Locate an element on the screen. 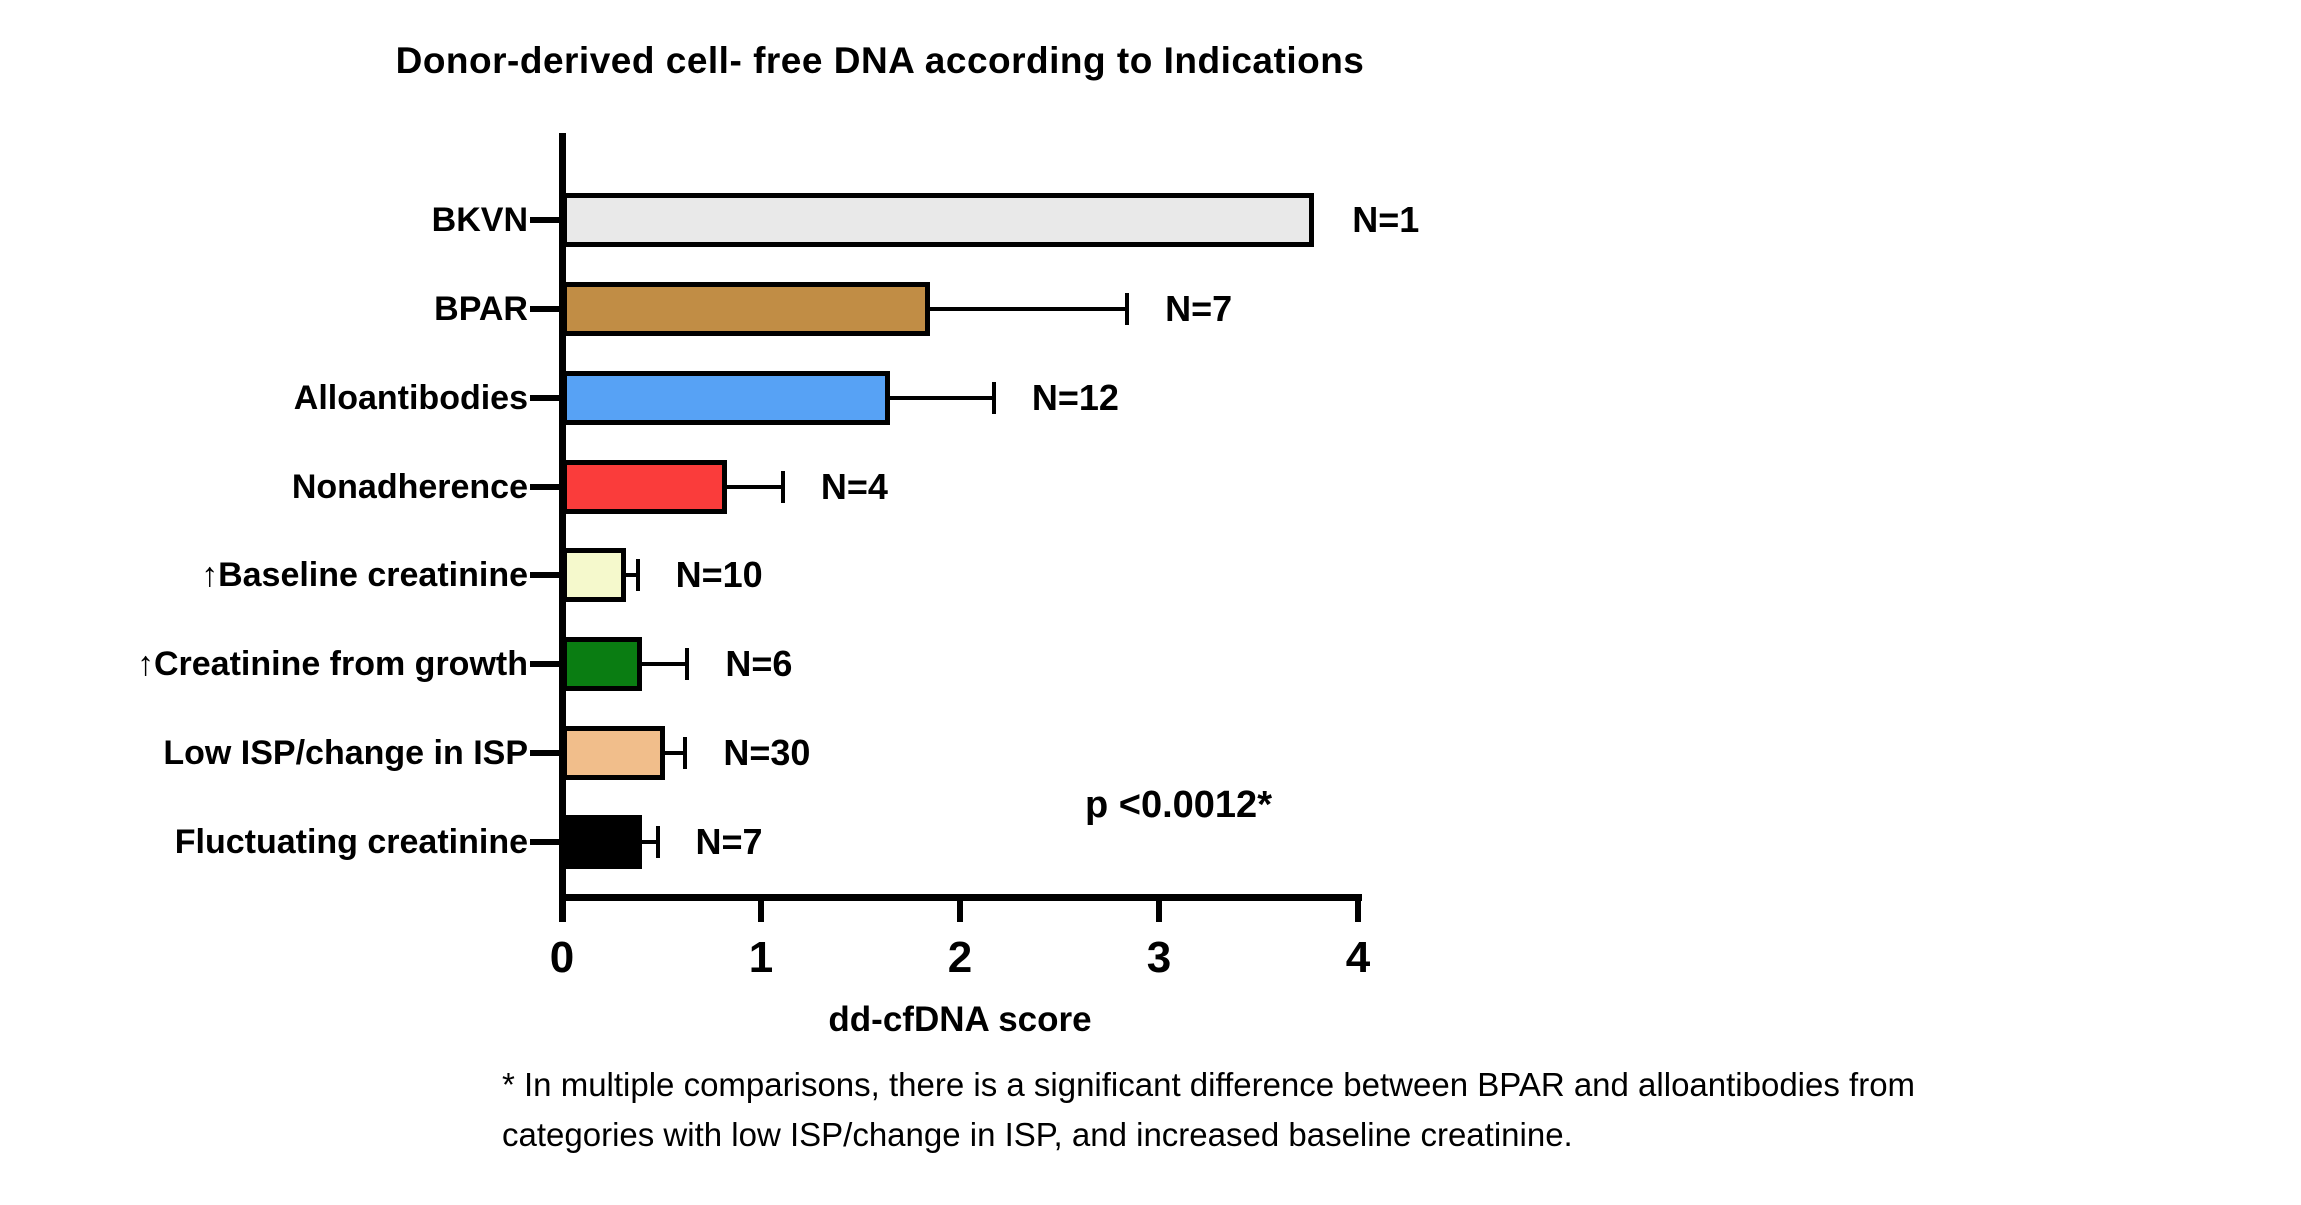  x-tick-label: 1 is located at coordinates (761, 957).